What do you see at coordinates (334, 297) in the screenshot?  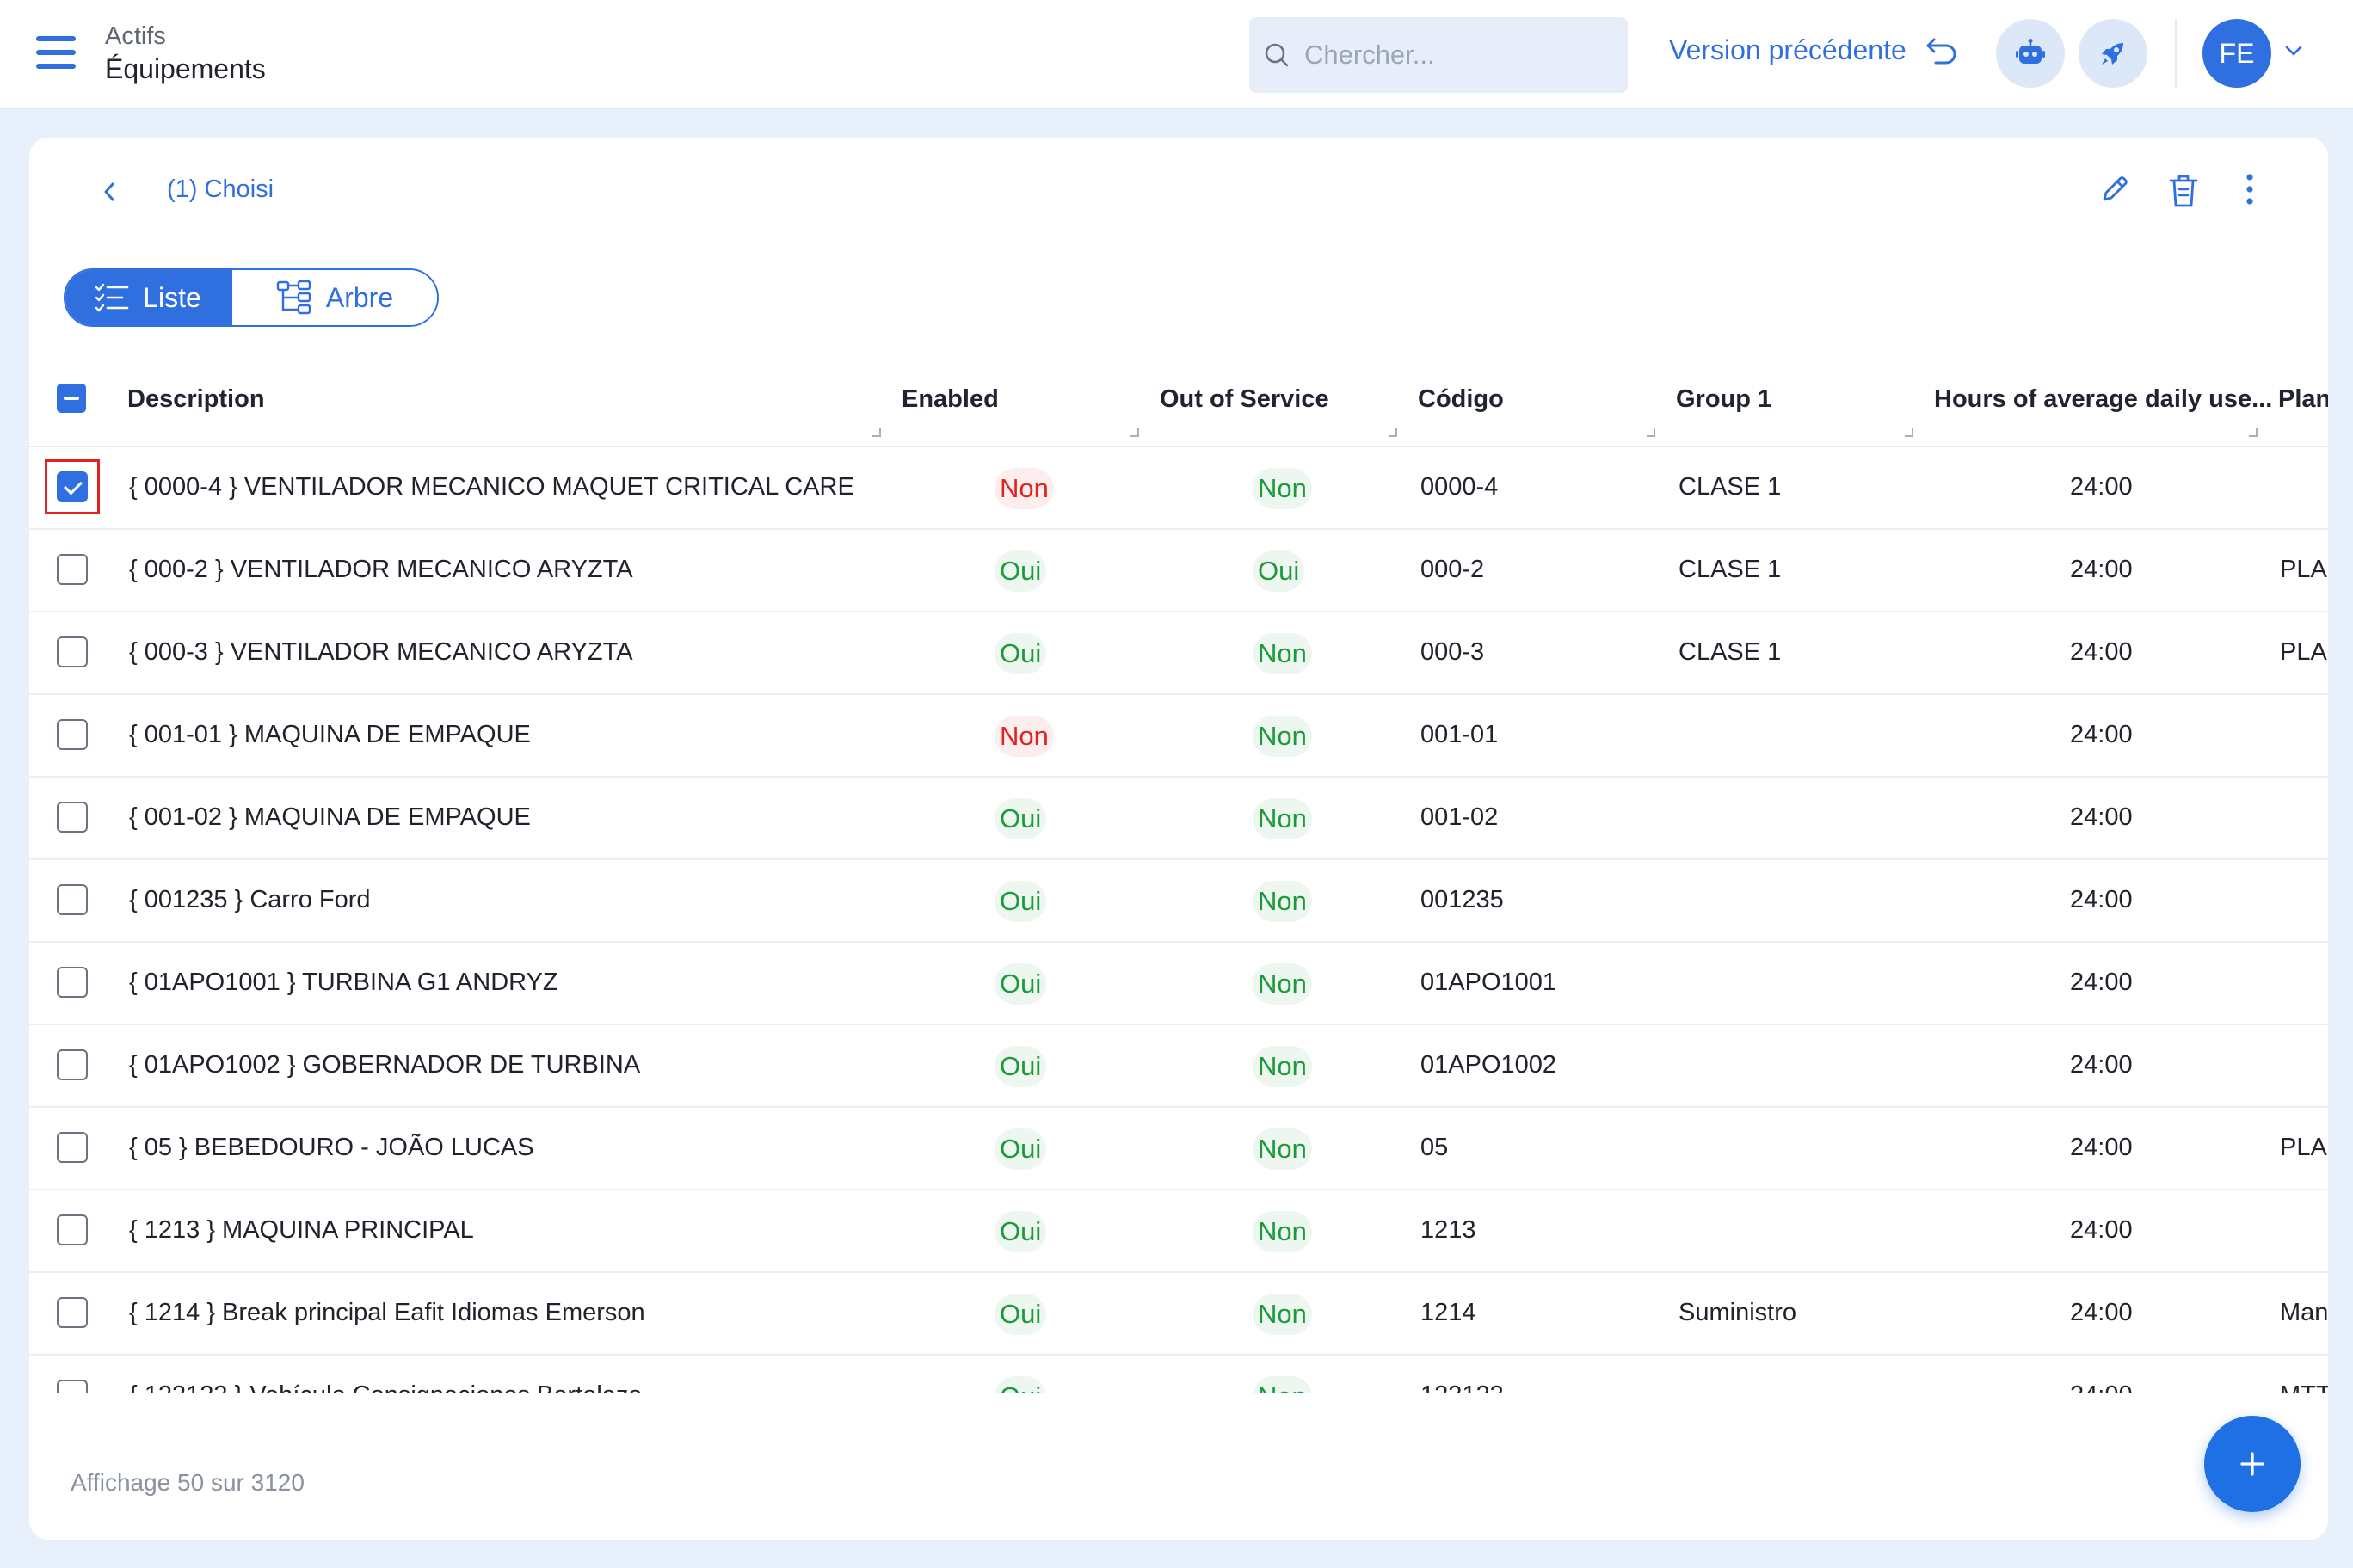 I see `tree-view-button: Arbre` at bounding box center [334, 297].